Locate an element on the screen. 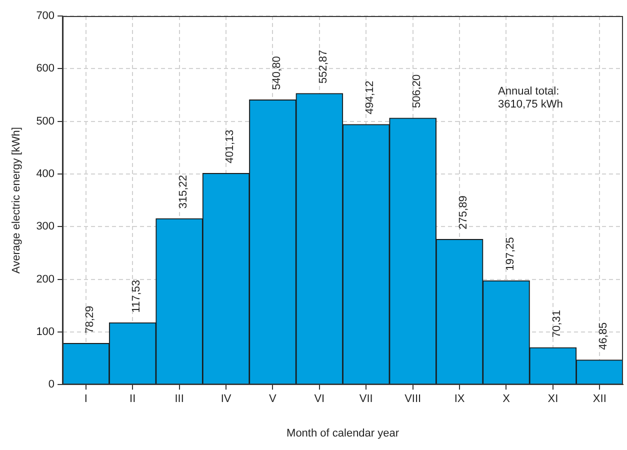 The height and width of the screenshot is (450, 627). y-tick-label: 600 is located at coordinates (45, 68).